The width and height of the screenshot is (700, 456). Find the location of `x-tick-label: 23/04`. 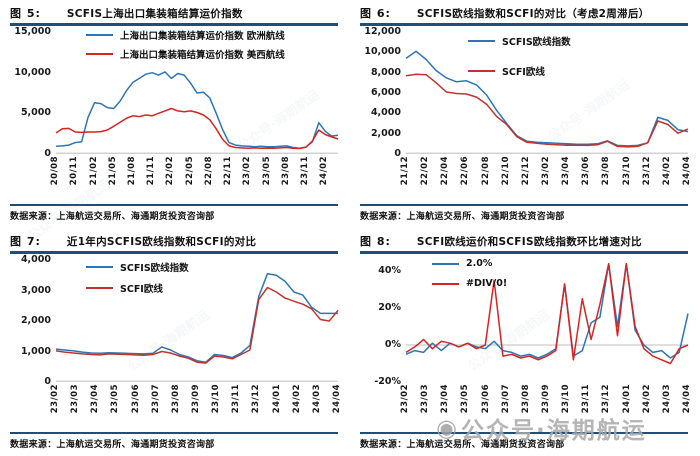

x-tick-label: 23/04 is located at coordinates (566, 171).